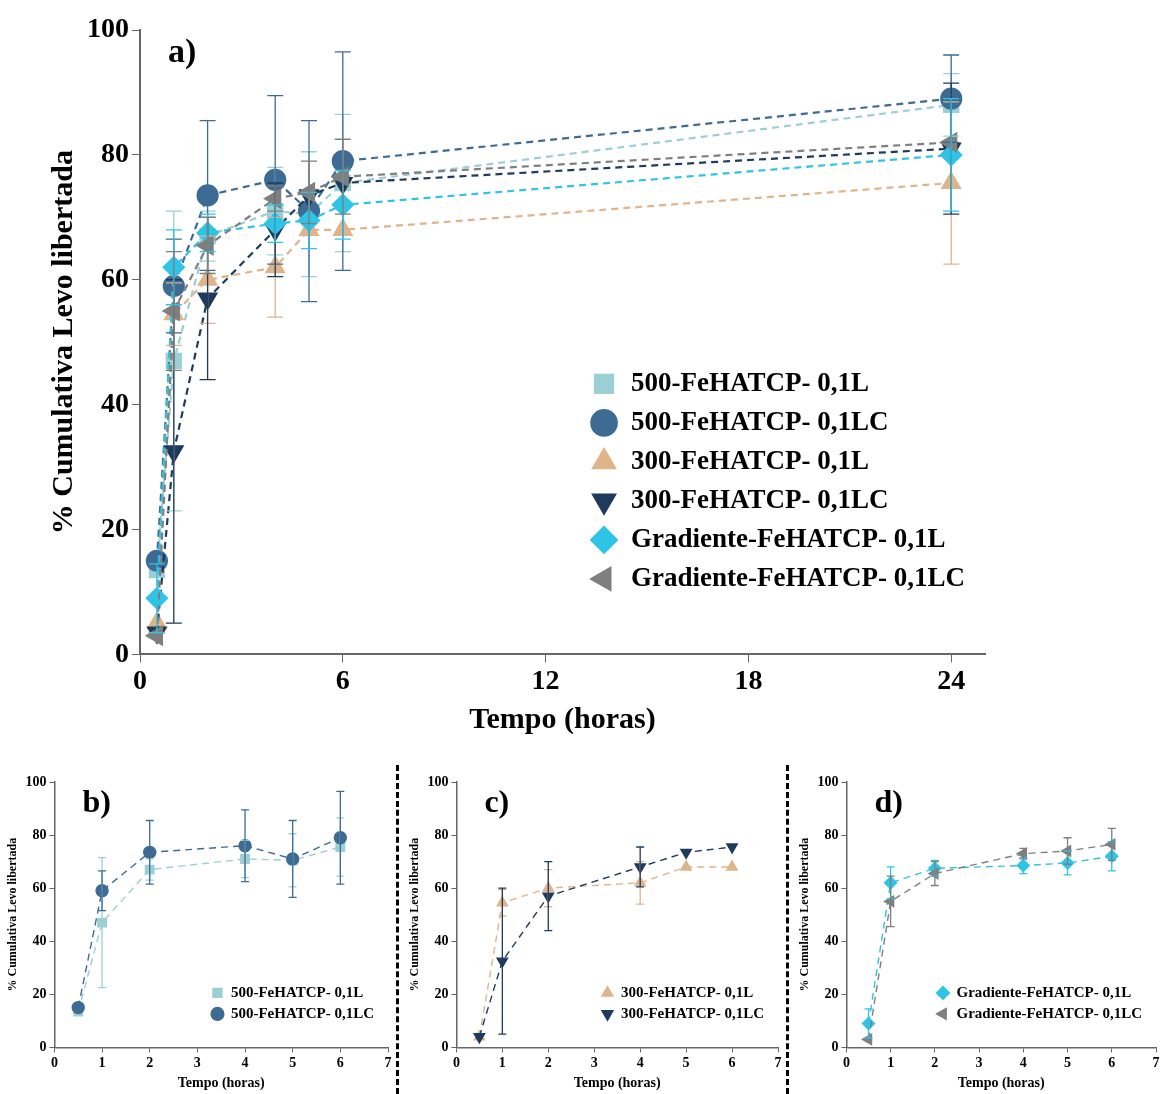 The image size is (1164, 1094). What do you see at coordinates (748, 680) in the screenshot?
I see `x-tick-label: 18` at bounding box center [748, 680].